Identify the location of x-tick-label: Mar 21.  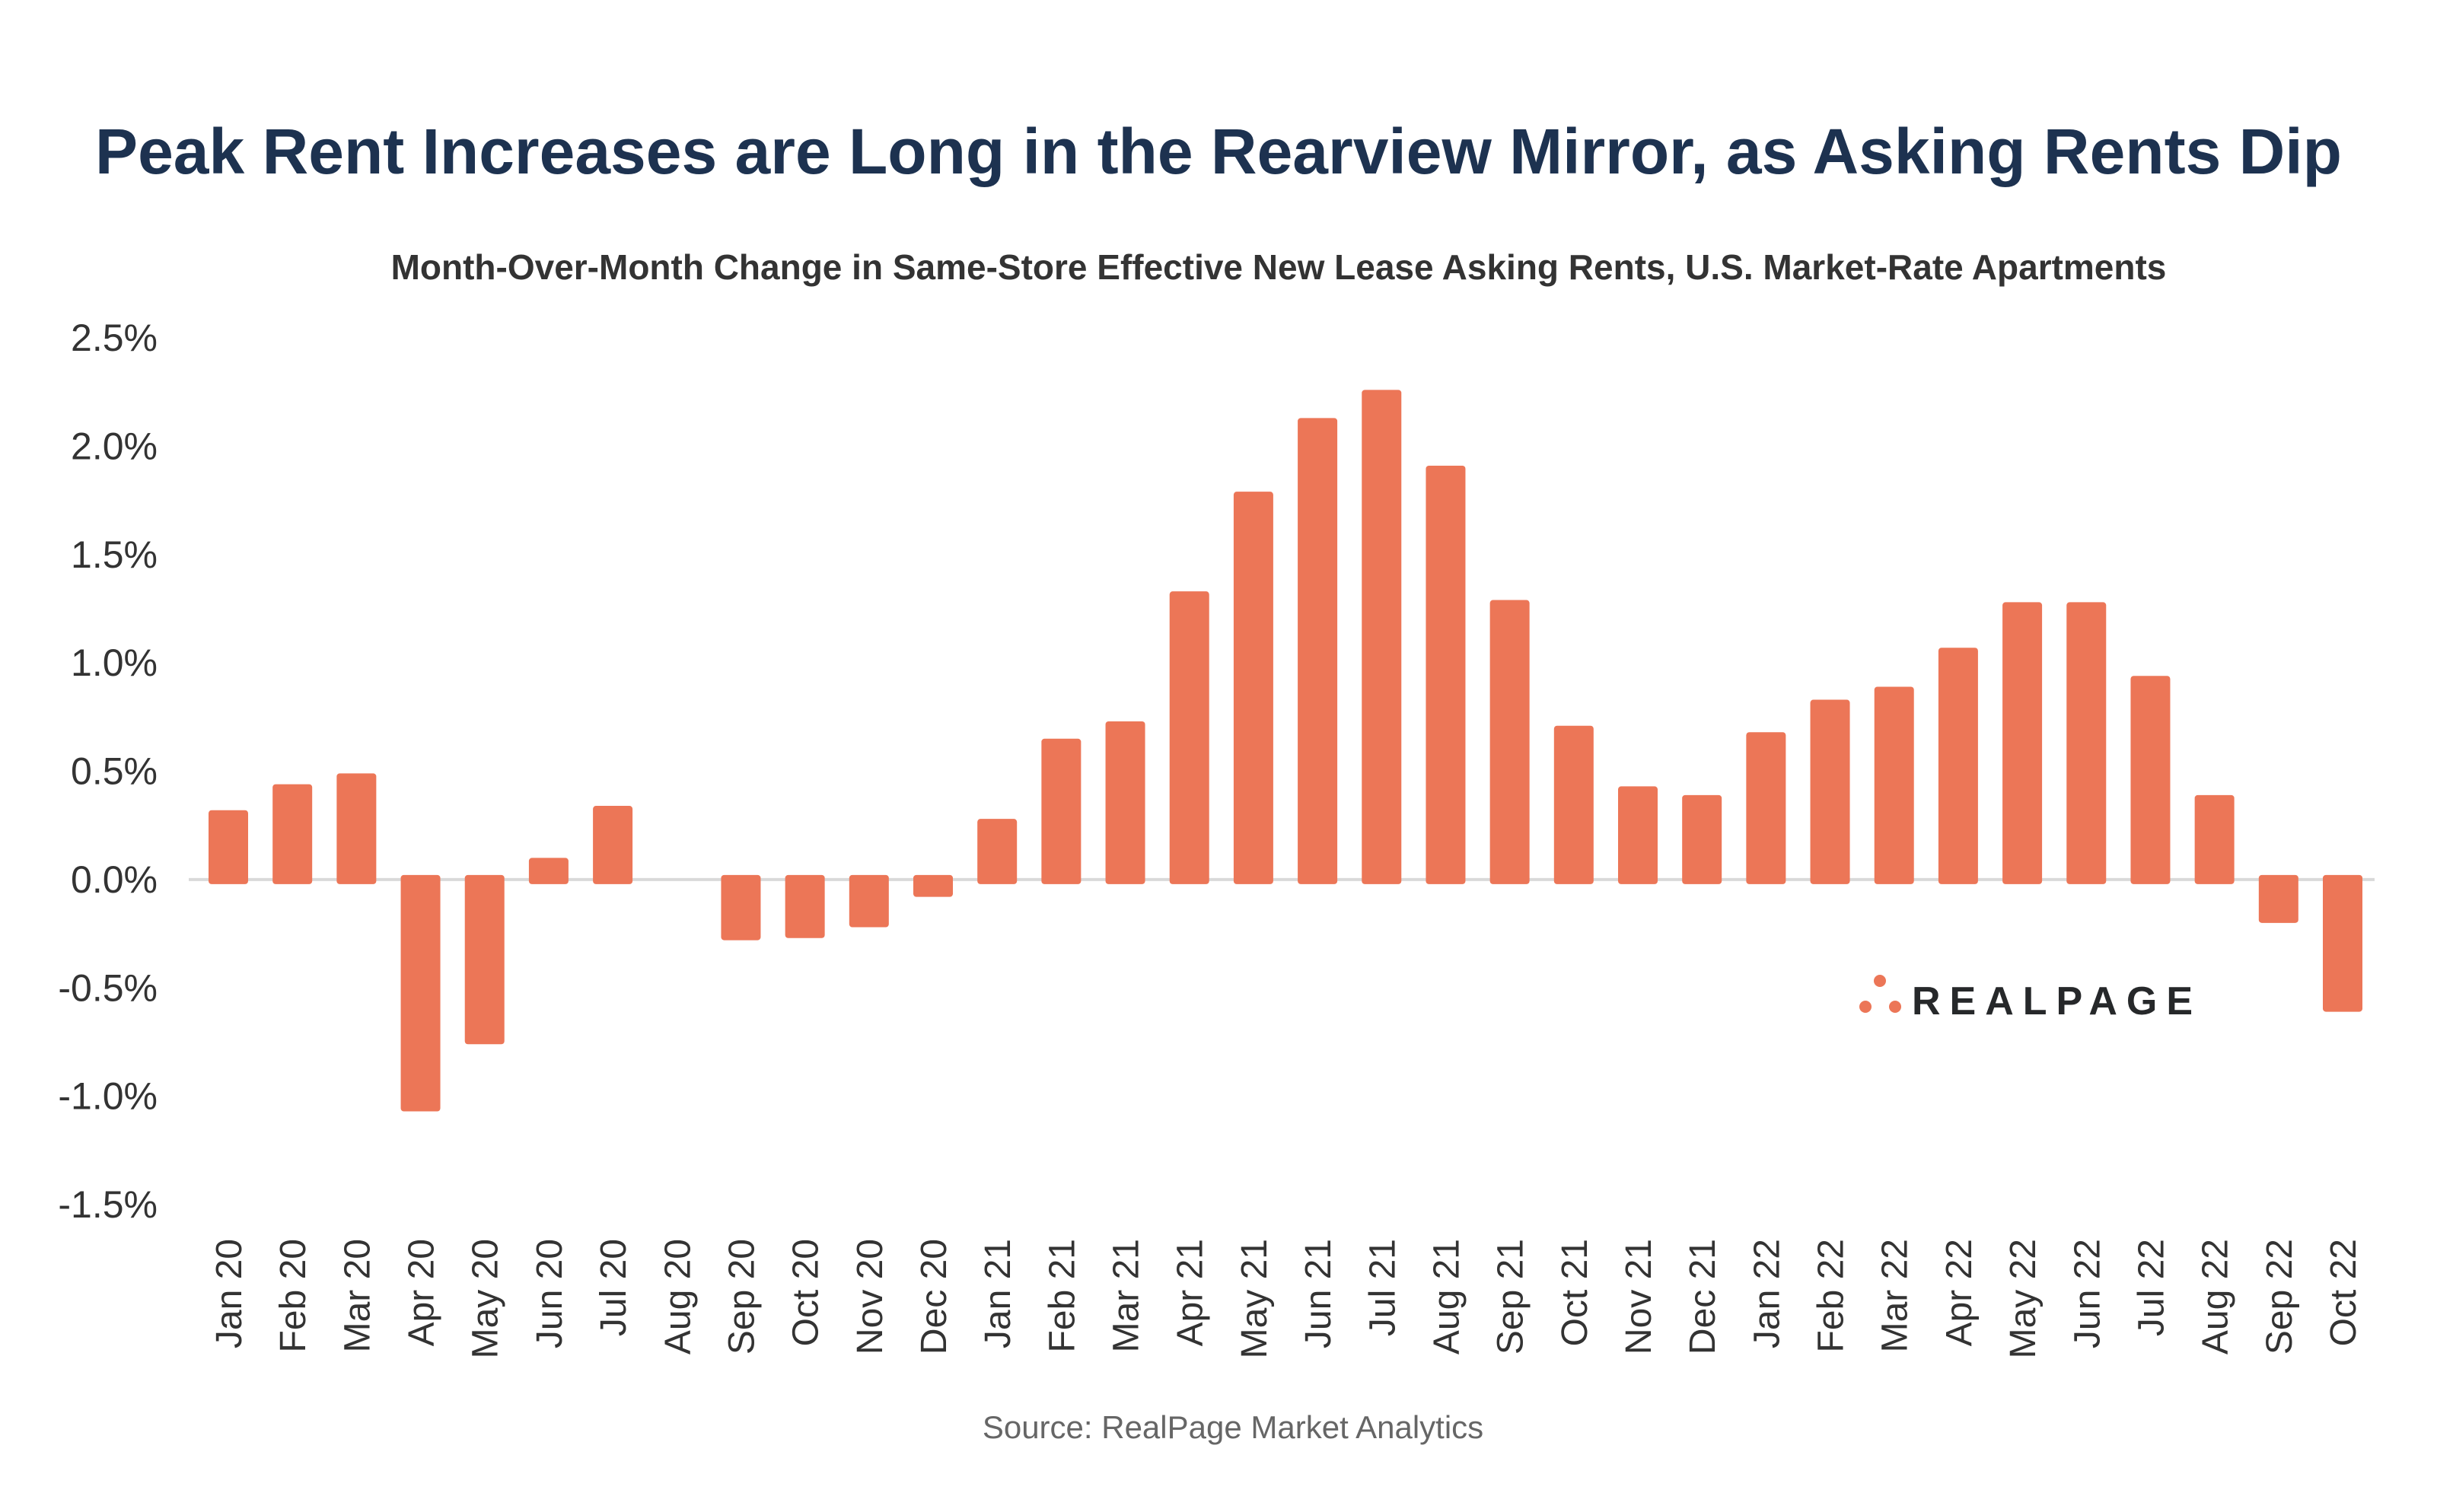
(1127, 1295).